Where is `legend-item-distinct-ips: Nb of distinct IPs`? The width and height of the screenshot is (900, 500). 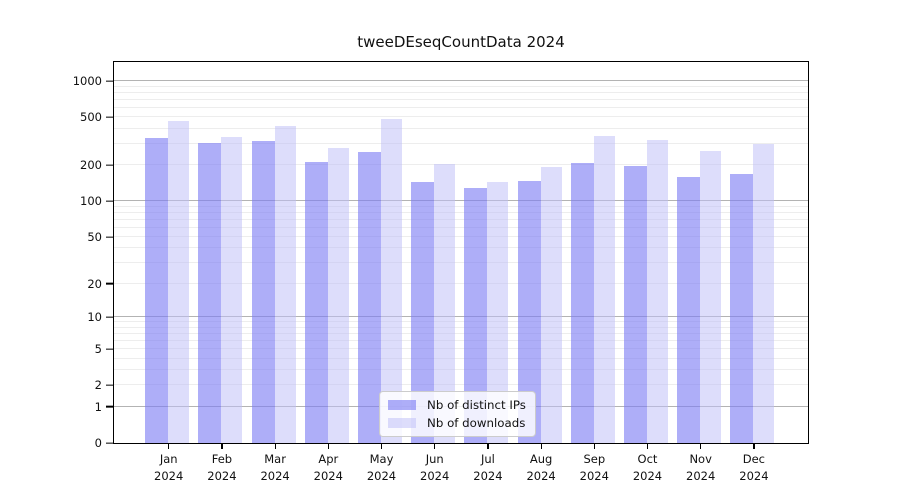
legend-item-distinct-ips: Nb of distinct IPs is located at coordinates (457, 405).